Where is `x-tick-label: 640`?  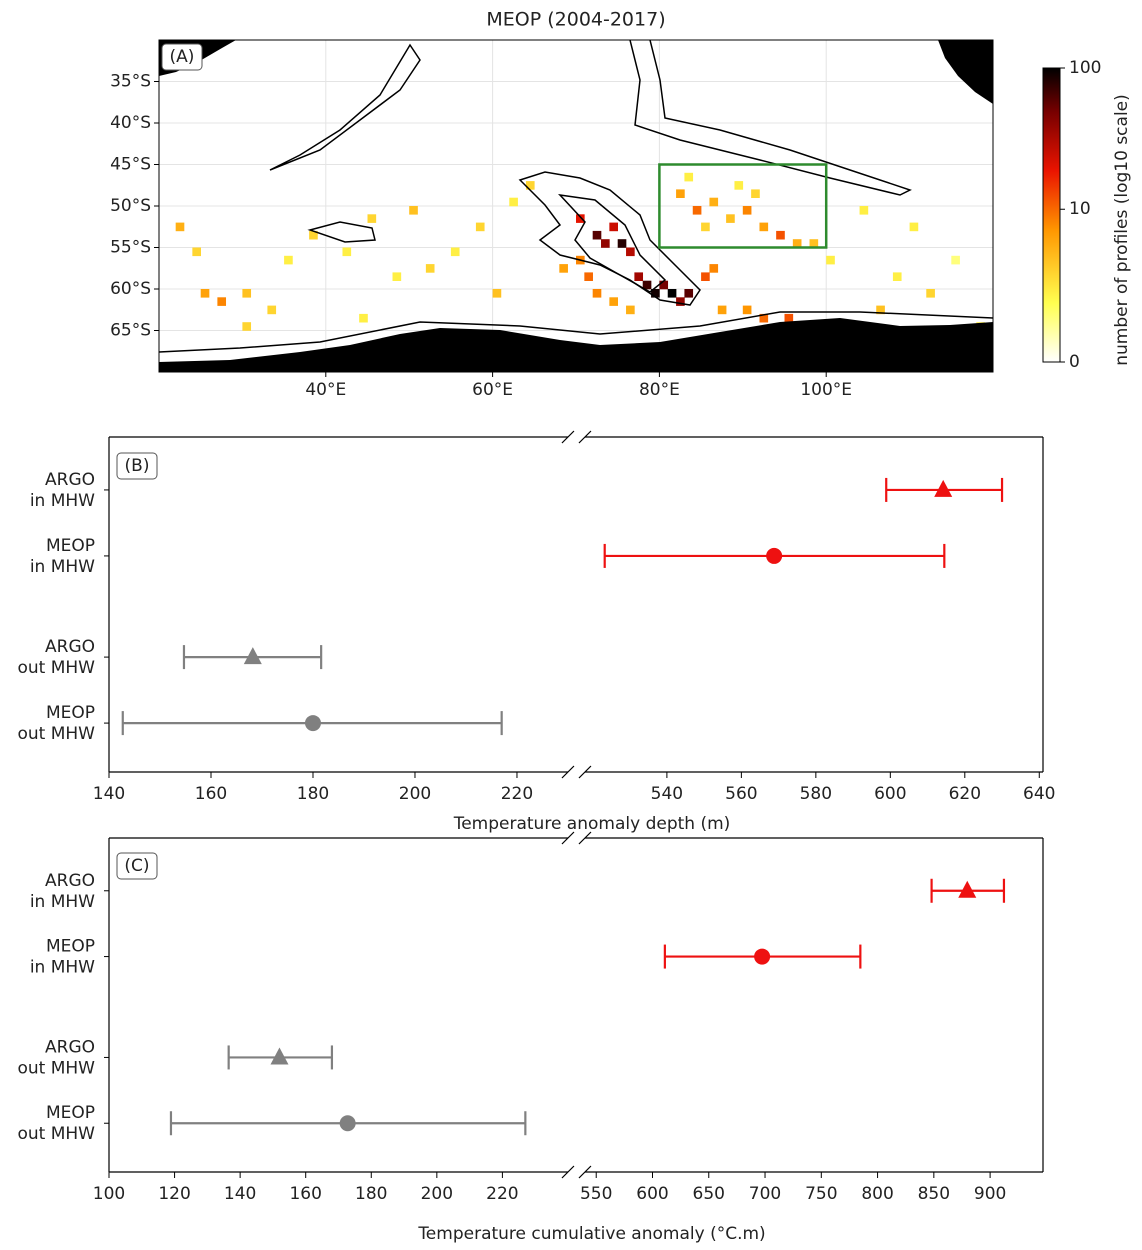
x-tick-label: 640 is located at coordinates (1039, 794).